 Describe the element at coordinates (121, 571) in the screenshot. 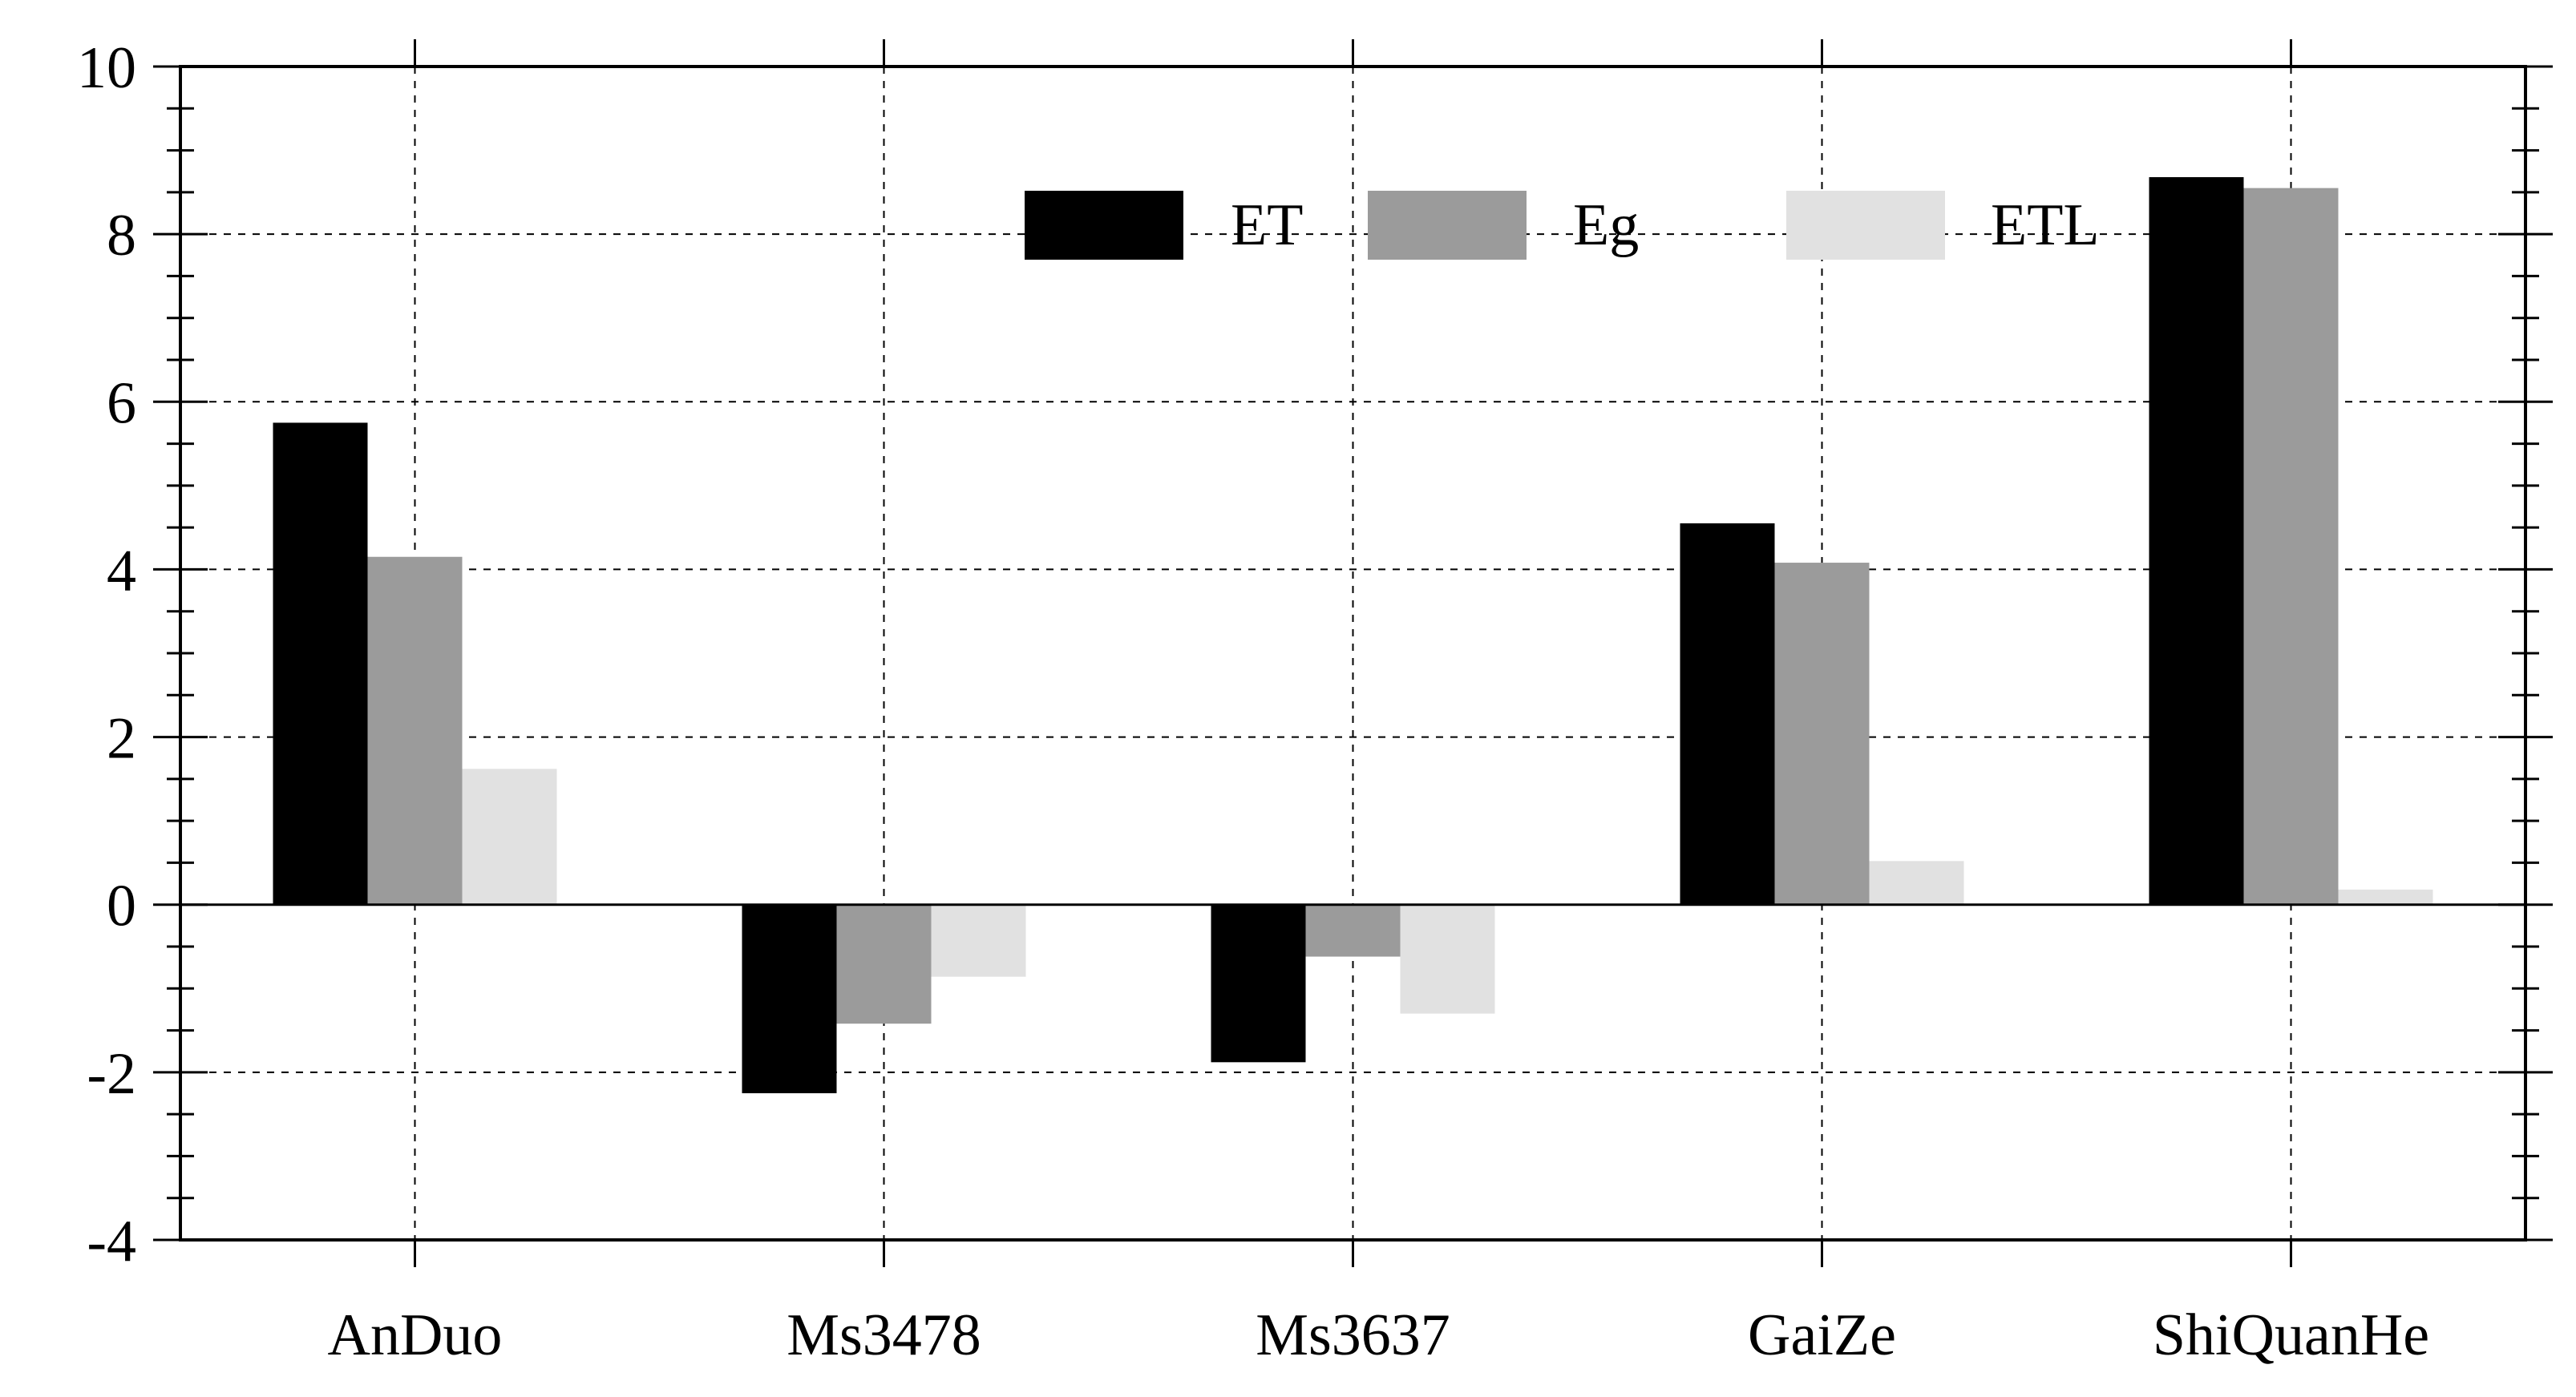

I see `y-tick-label: 4` at that location.